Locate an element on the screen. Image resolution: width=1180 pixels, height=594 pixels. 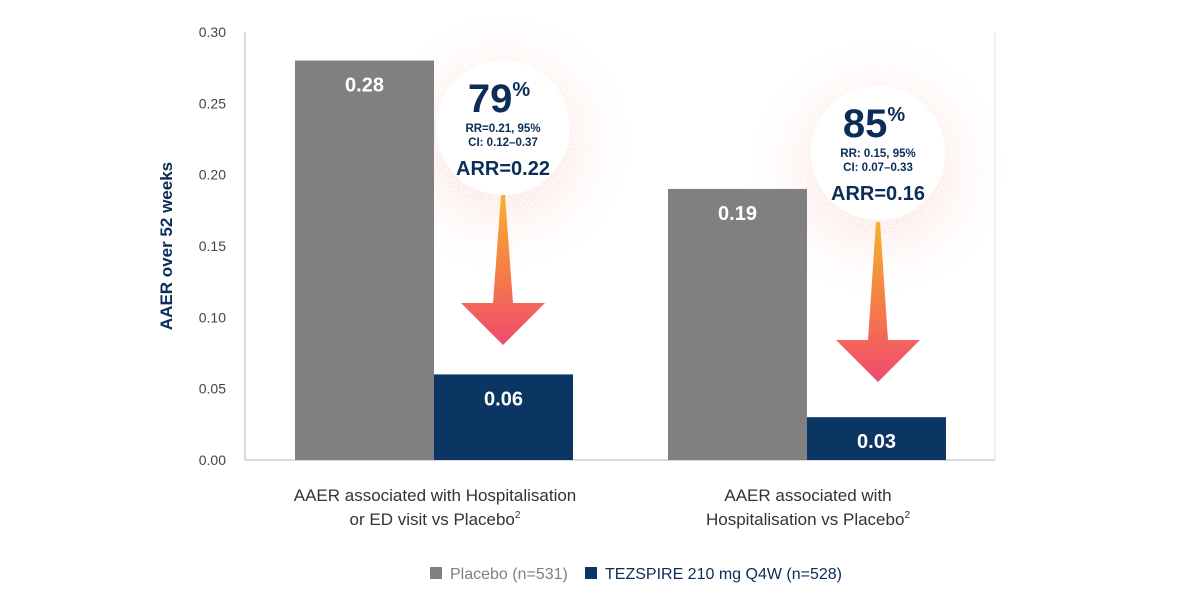
category-1-label: AAER associated with Hospitalisation is located at coordinates (435, 495).